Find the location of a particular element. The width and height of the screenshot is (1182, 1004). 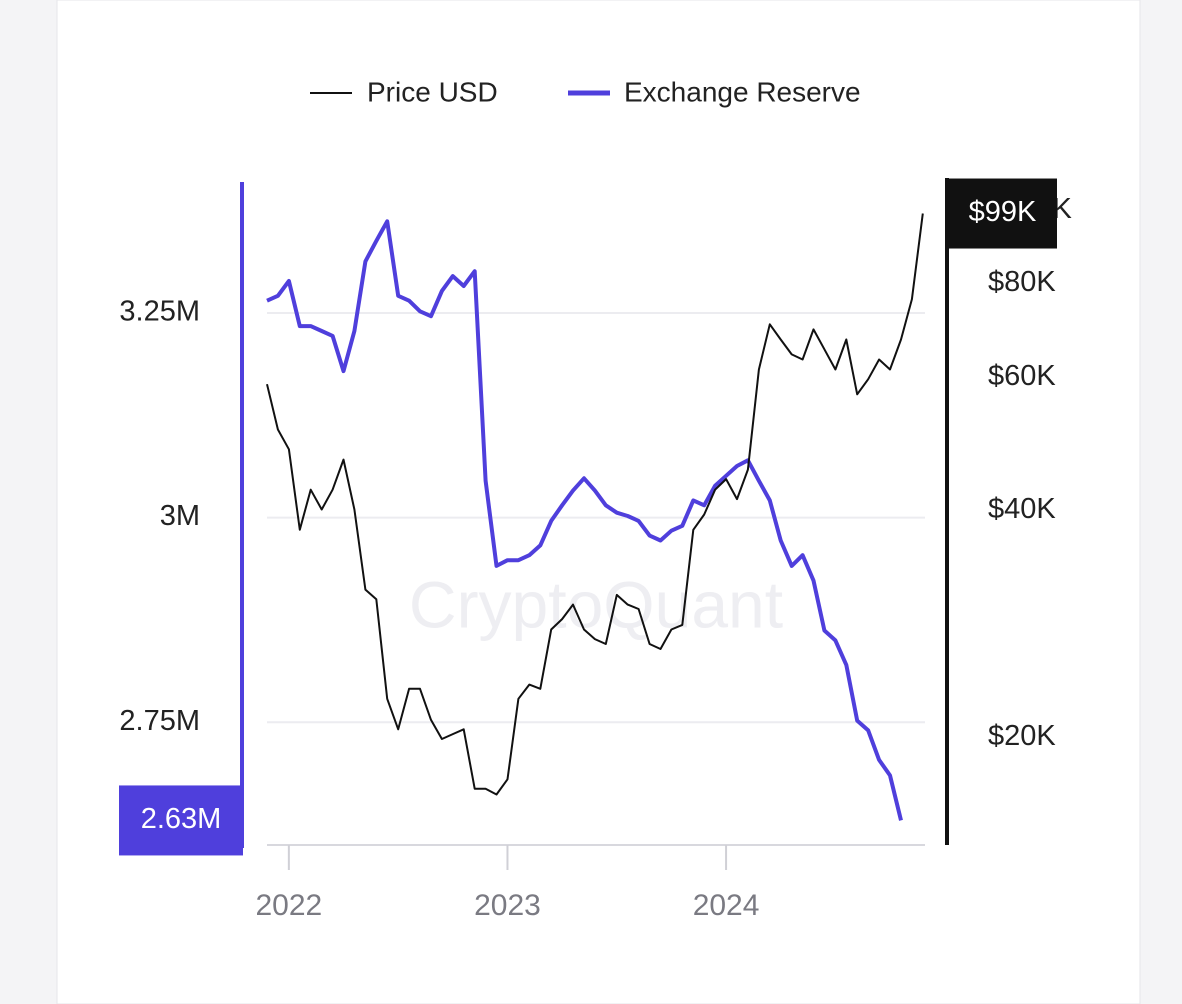

end-value-label: 2.63M is located at coordinates (181, 819).